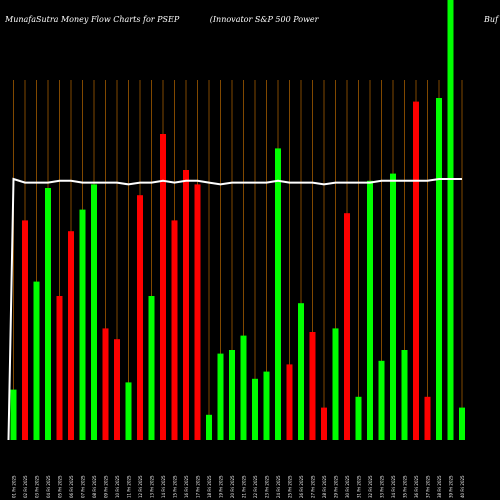 The width and height of the screenshot is (500, 500). What do you see at coordinates (129, 486) in the screenshot?
I see `x-tick-label: 11 Fri 2025` at bounding box center [129, 486].